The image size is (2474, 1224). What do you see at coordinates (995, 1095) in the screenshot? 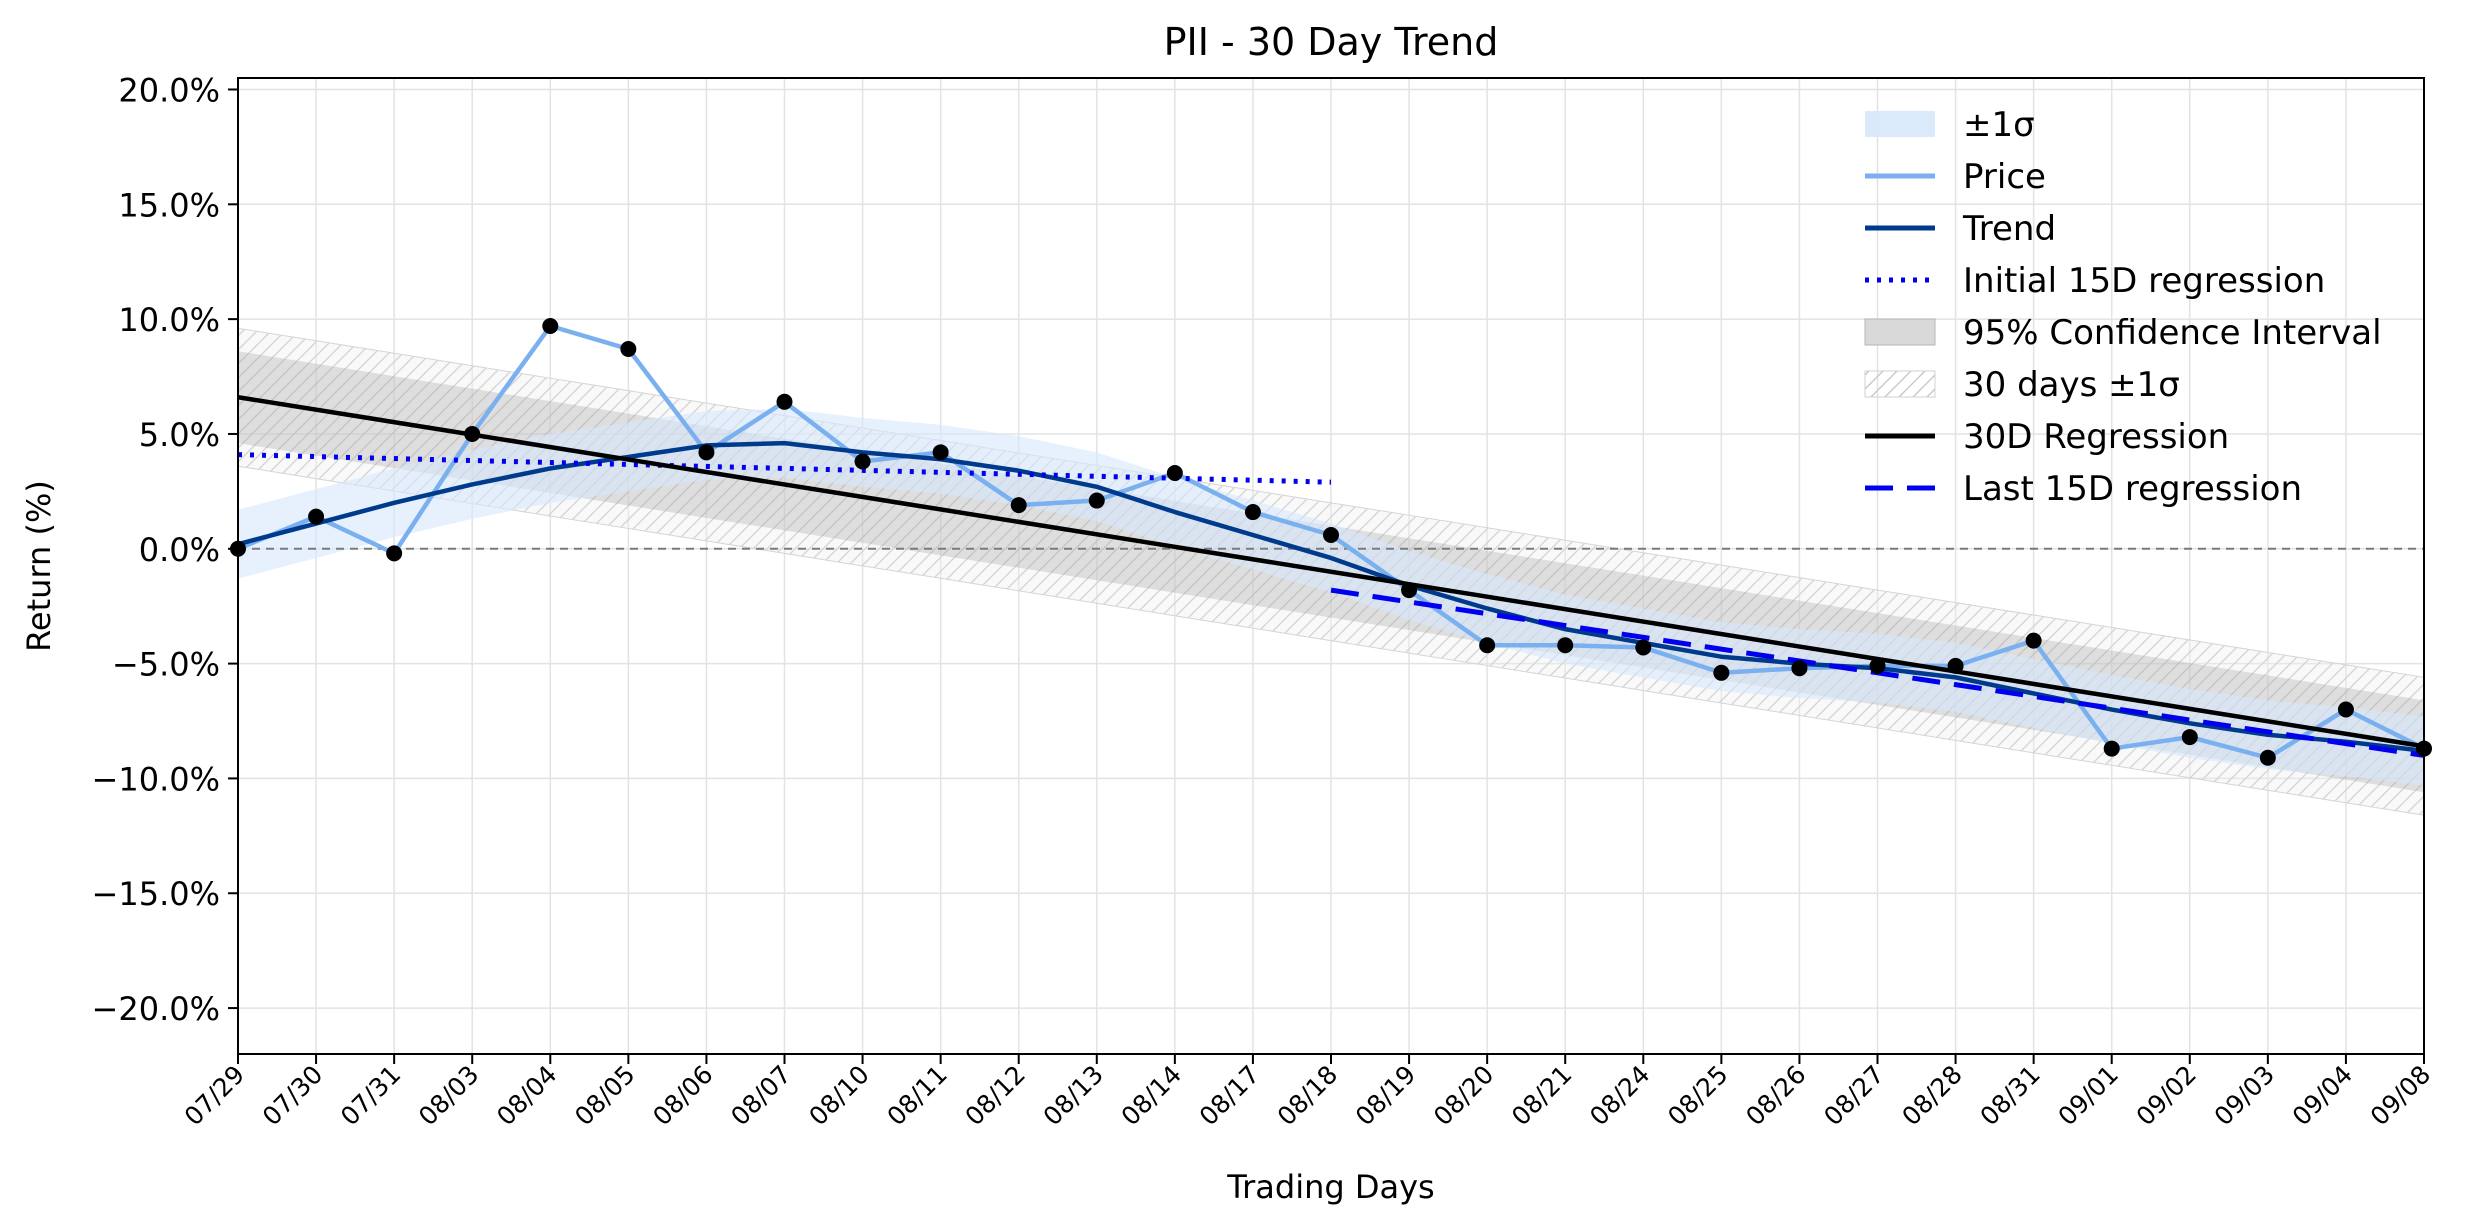
I see `x-tick-label: 08/12` at bounding box center [995, 1095].